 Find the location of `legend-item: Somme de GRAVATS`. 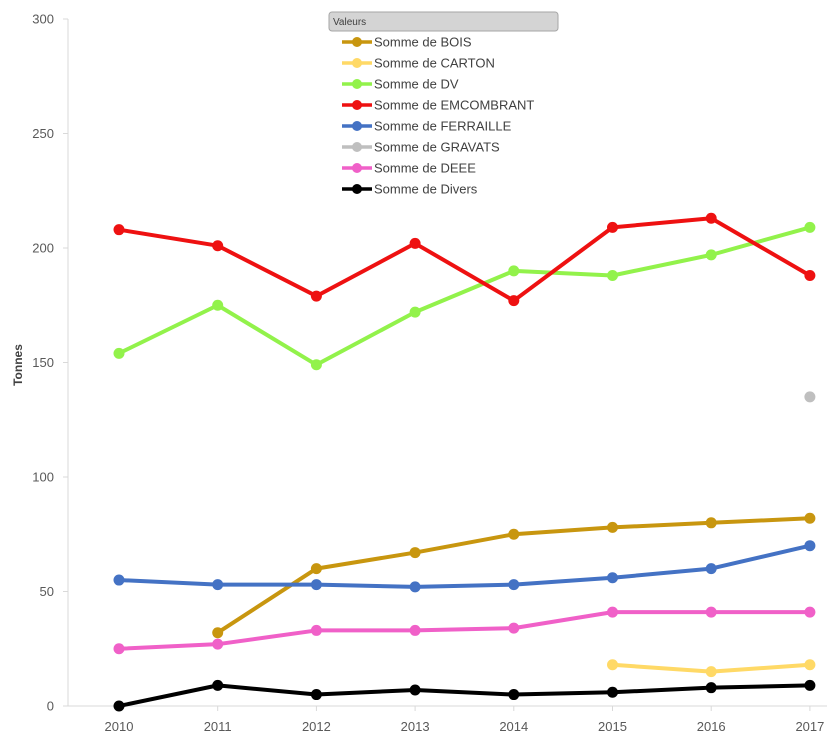

legend-item: Somme de GRAVATS is located at coordinates (421, 147).